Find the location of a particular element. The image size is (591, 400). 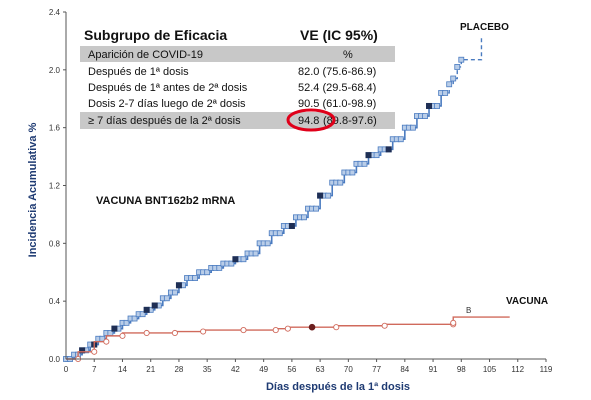

x-tick-label: 21 is located at coordinates (150, 369).